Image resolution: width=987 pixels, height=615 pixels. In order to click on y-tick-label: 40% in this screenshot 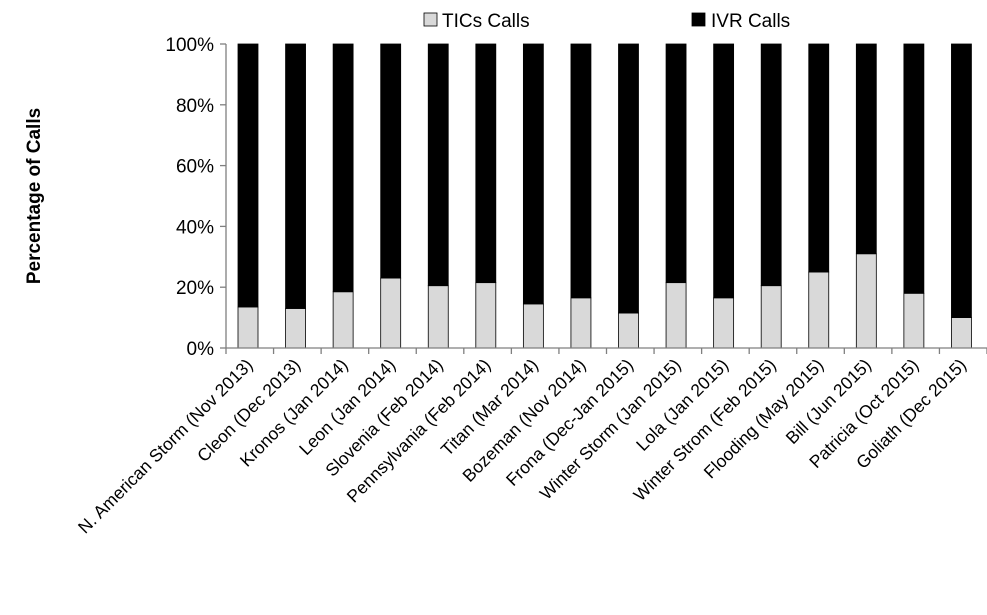, I will do `click(195, 227)`.